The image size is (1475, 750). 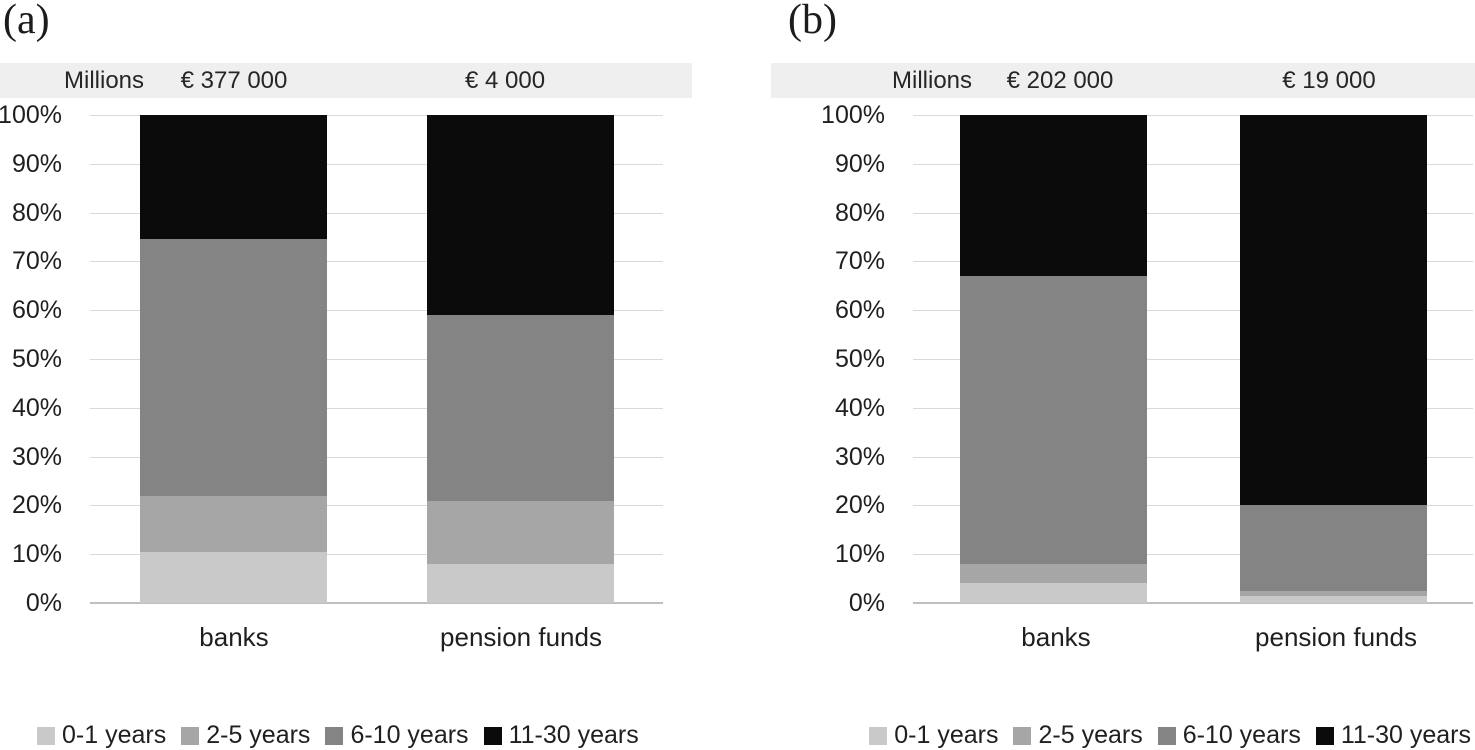 I want to click on column-total-banks: € 202 000, so click(x=1060, y=80).